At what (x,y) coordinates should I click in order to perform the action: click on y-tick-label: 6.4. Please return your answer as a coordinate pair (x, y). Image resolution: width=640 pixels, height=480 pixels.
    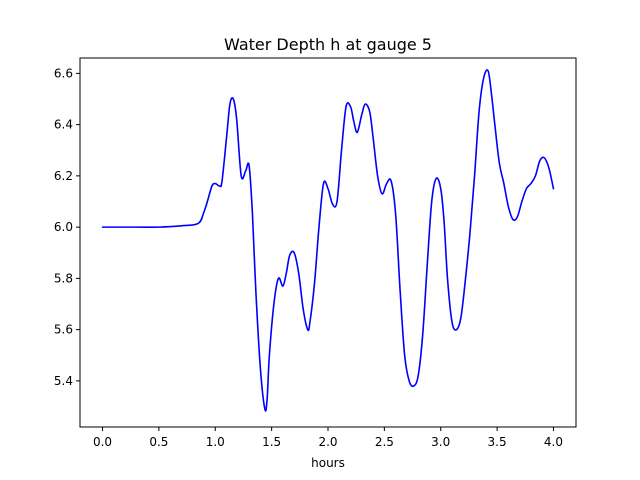
    Looking at the image, I should click on (63, 125).